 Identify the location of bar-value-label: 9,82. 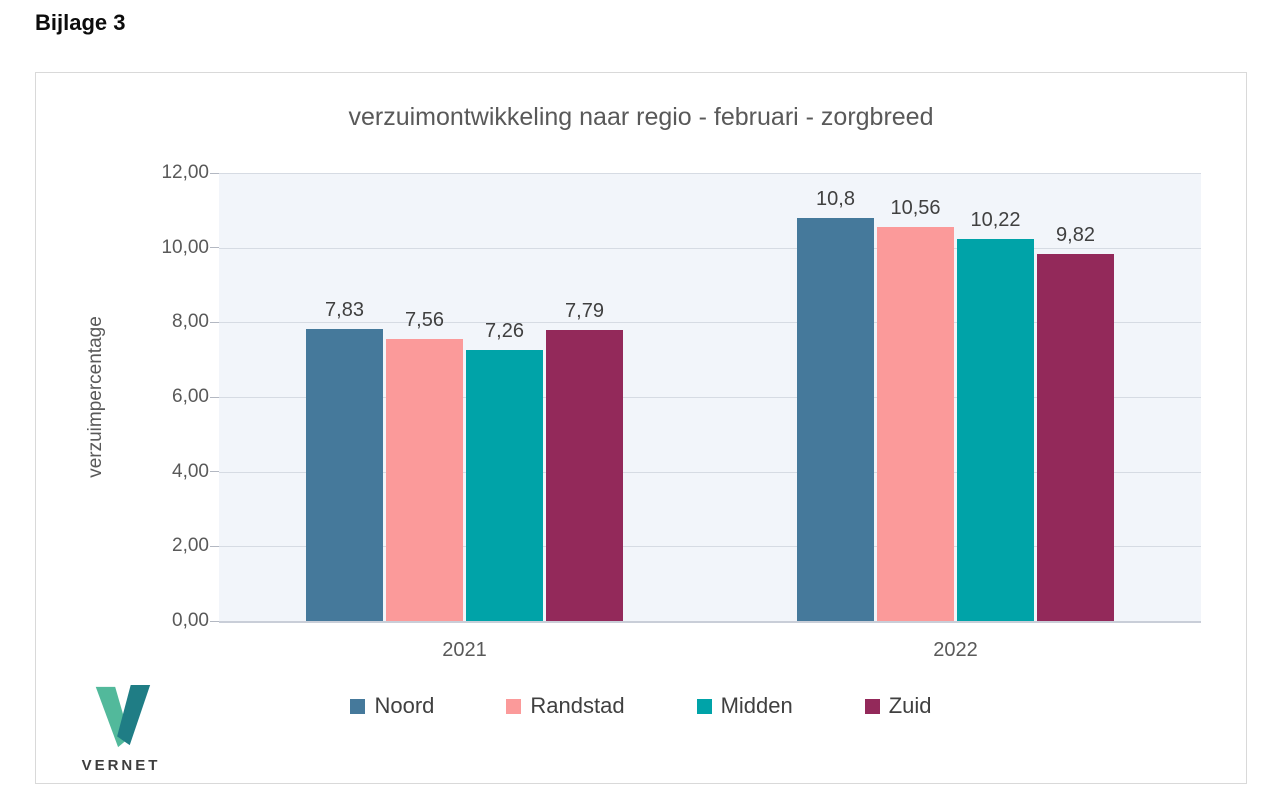
(1075, 235).